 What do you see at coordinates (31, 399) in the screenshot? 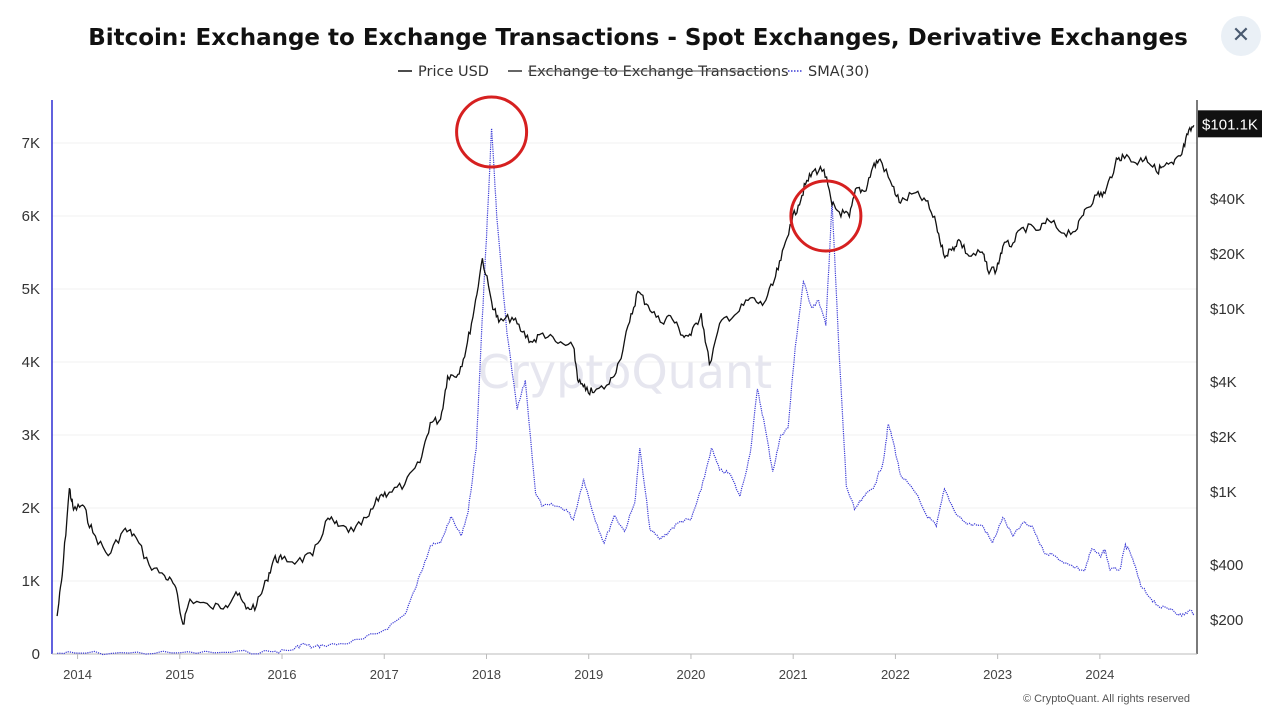
I see `y-left-tick-labels: 0 1K 2K 3K 4K 5K 6K 7K` at bounding box center [31, 399].